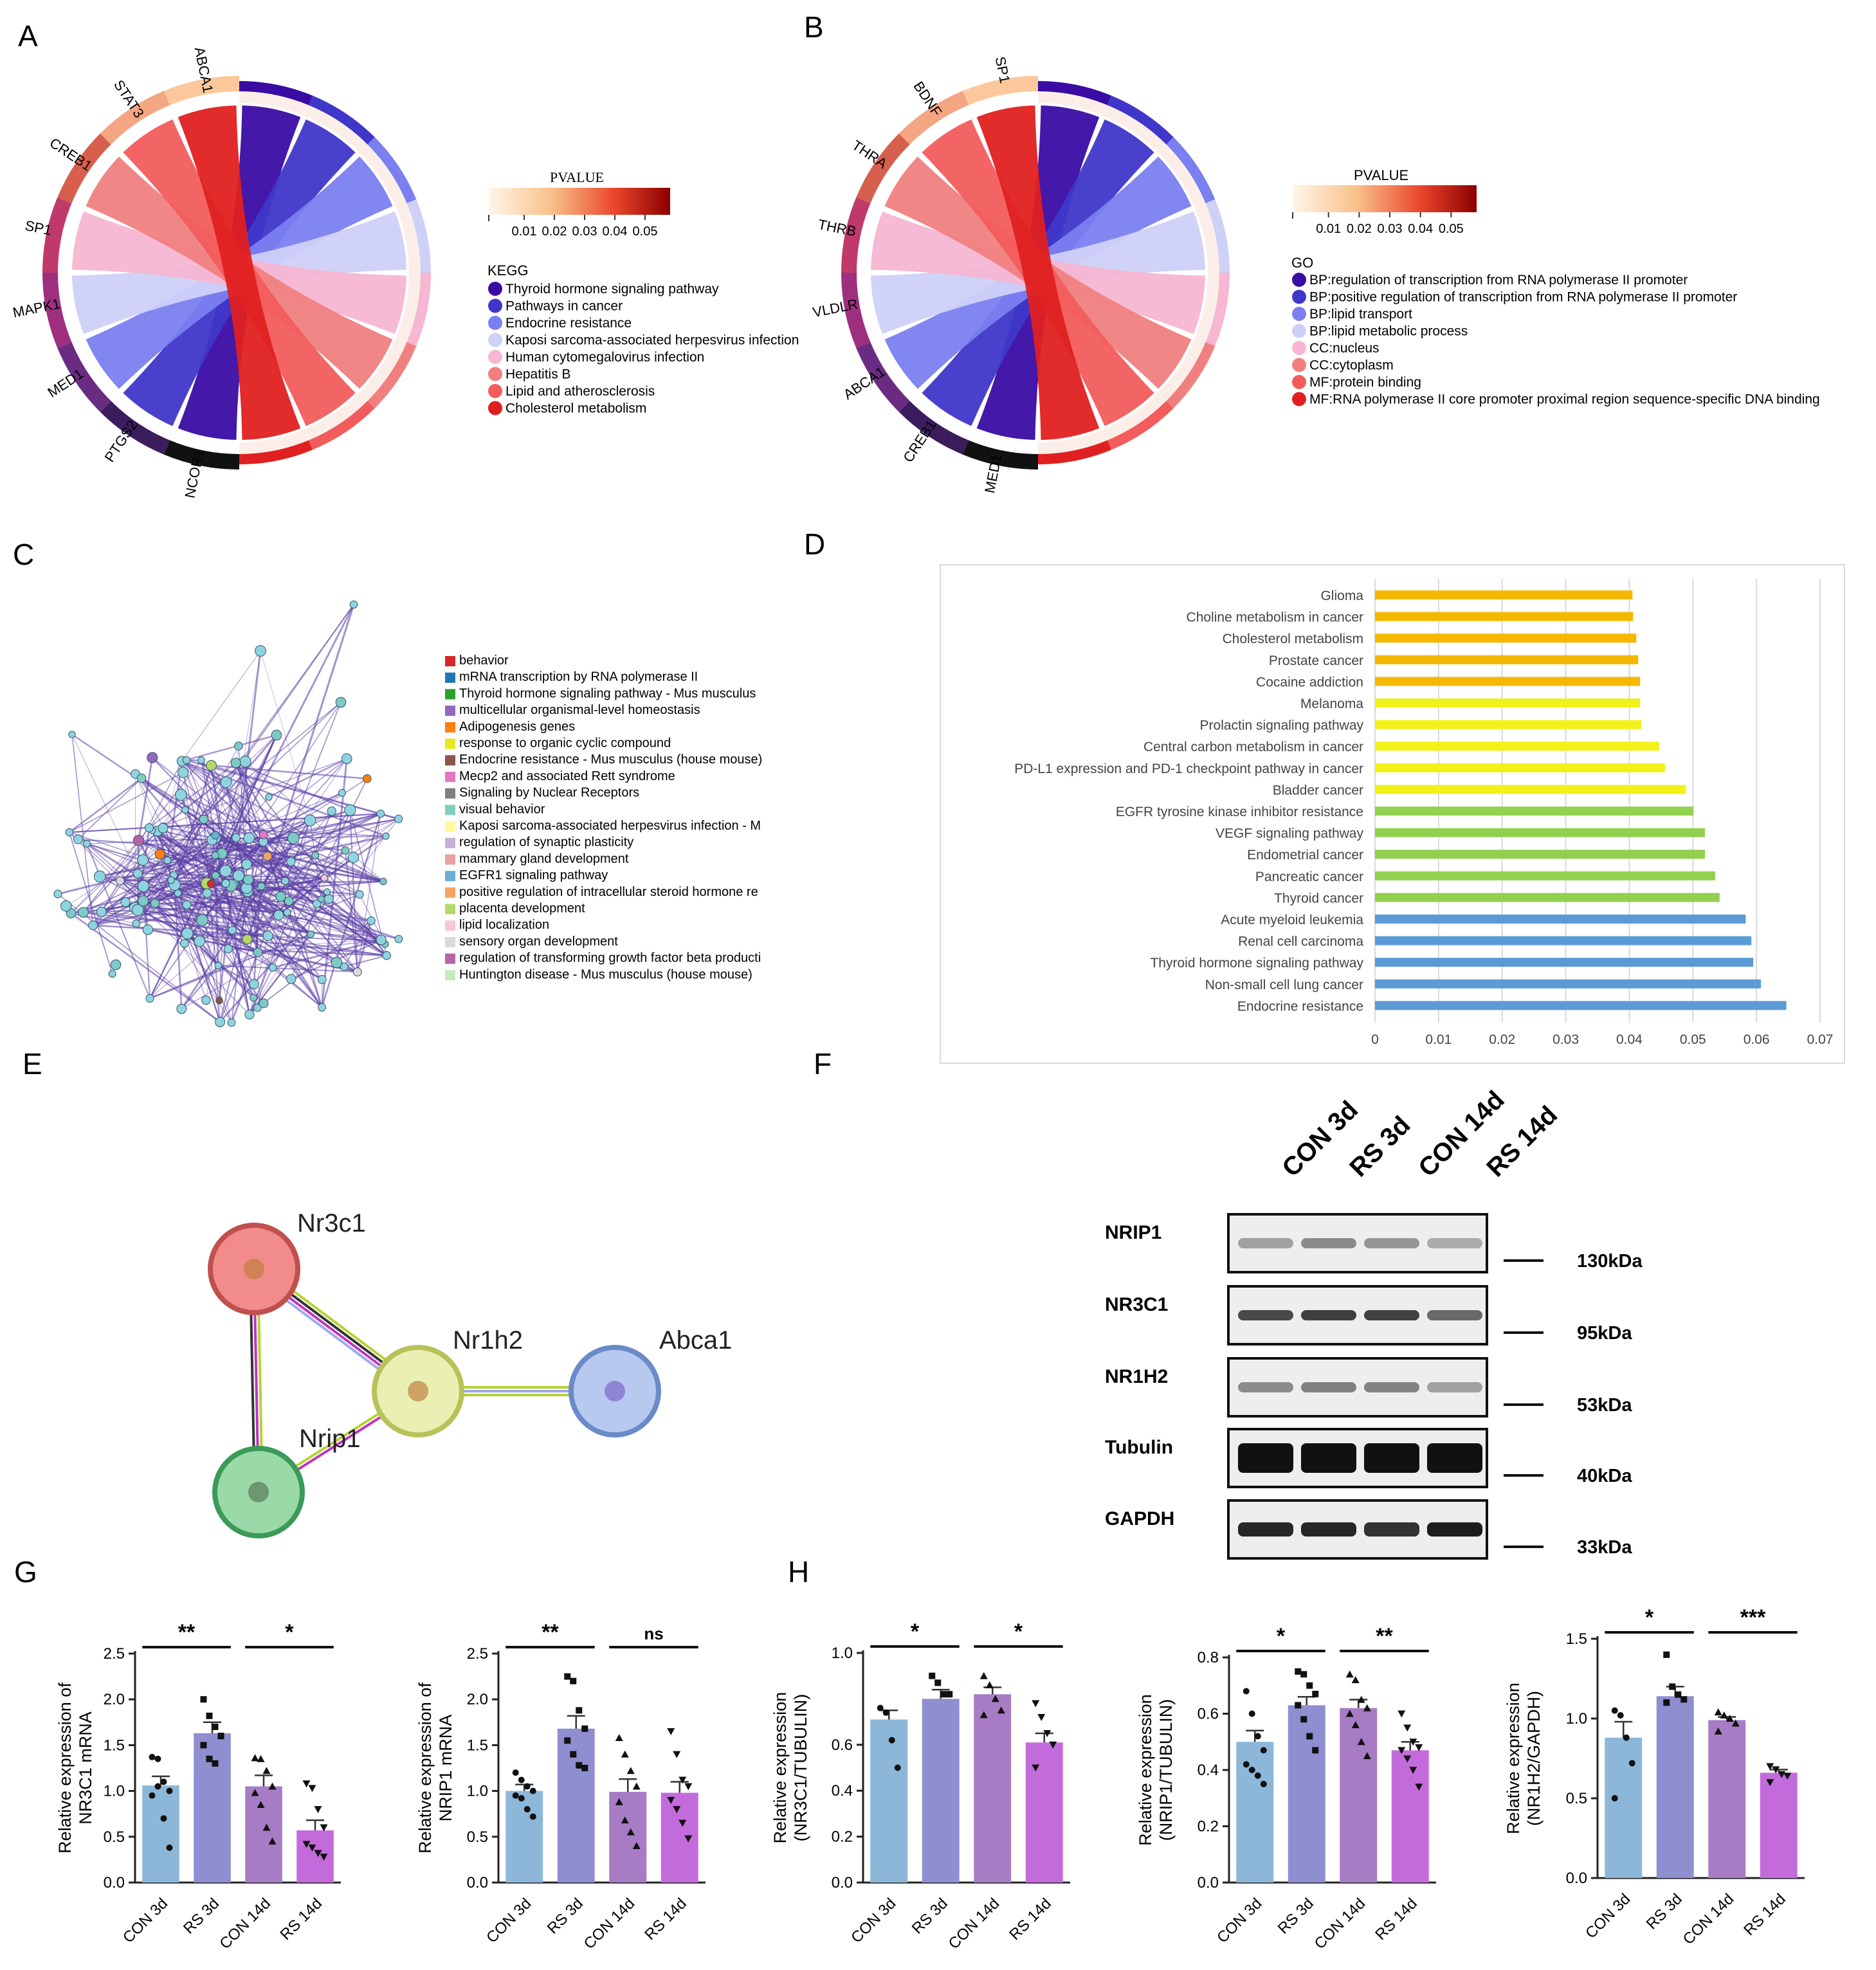 Image resolution: width=1876 pixels, height=1970 pixels. What do you see at coordinates (425, 1768) in the screenshot?
I see `y-axis-title-line: Relative expression of` at bounding box center [425, 1768].